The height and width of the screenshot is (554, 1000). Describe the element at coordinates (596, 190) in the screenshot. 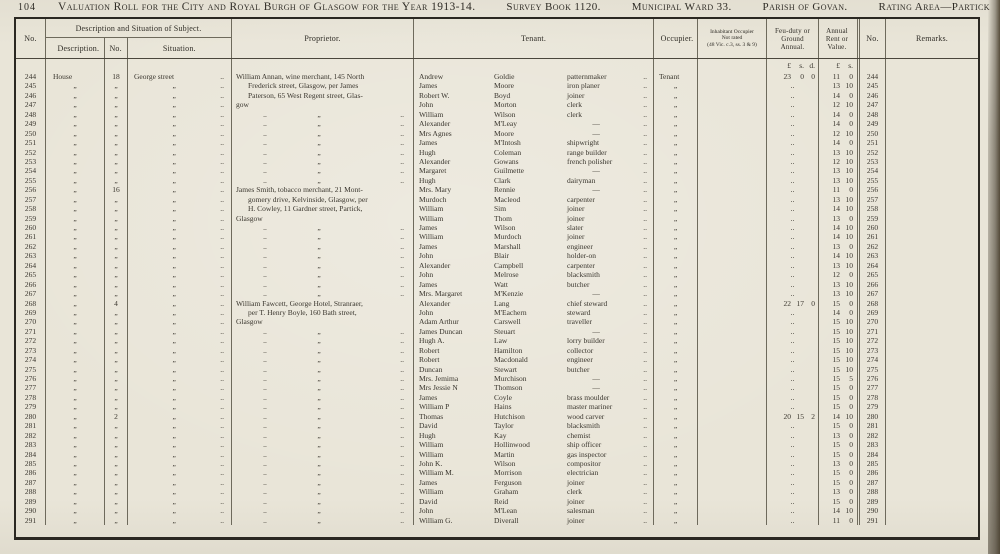

I see `tenant-occupation: —` at that location.